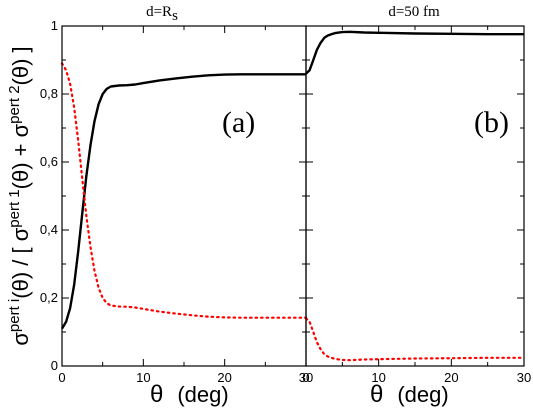  Describe the element at coordinates (414, 12) in the screenshot. I see `panel-b-title: d=50 fm` at that location.